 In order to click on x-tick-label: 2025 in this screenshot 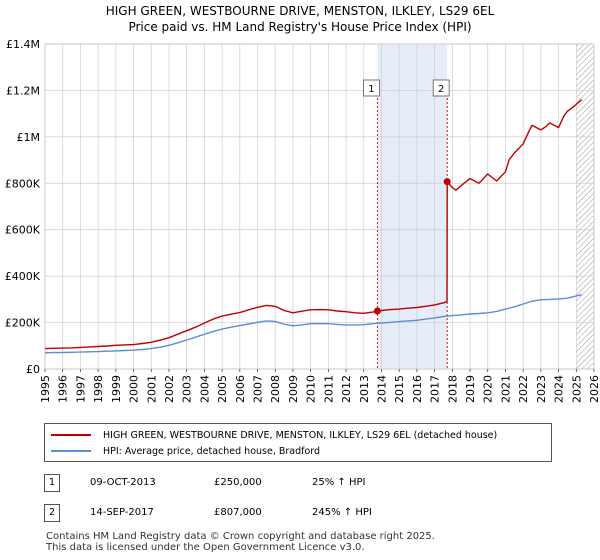, I will do `click(576, 389)`.